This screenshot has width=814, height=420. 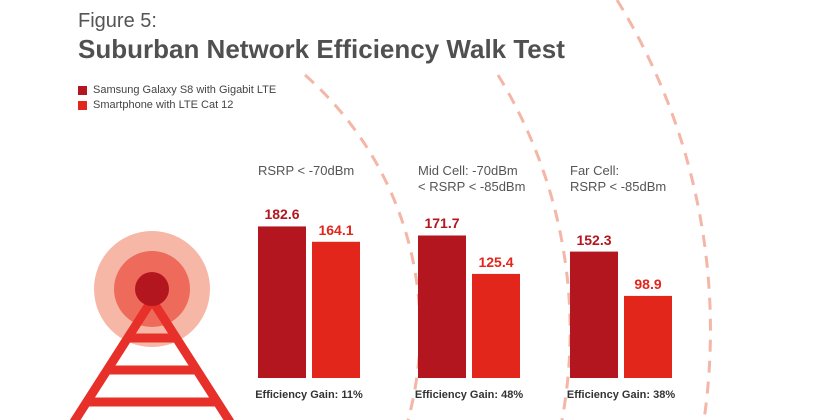 I want to click on tower-icon, so click(x=152, y=325).